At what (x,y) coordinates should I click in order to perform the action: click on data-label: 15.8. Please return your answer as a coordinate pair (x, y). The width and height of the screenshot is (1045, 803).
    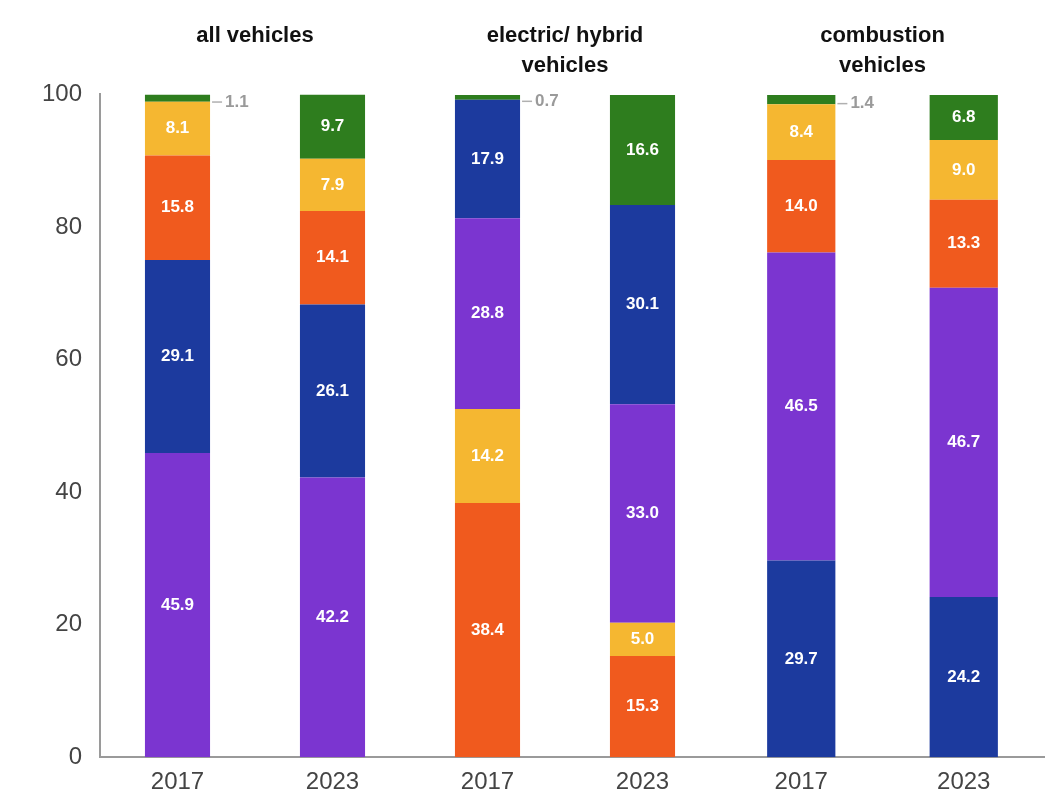
    Looking at the image, I should click on (177, 207).